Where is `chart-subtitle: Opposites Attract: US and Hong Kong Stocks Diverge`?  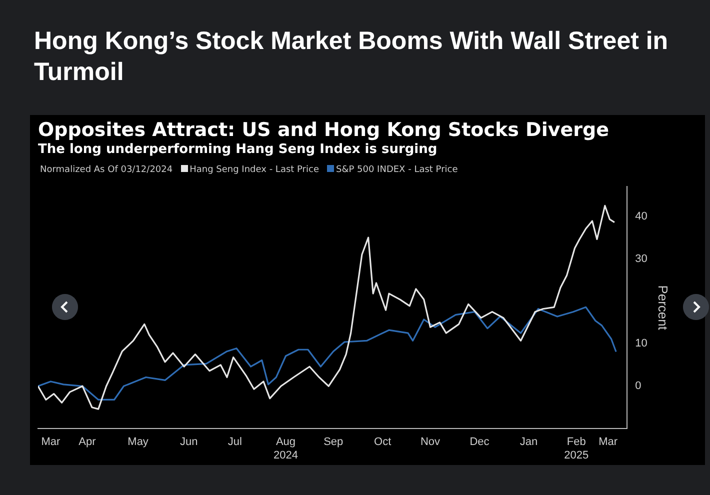 chart-subtitle: Opposites Attract: US and Hong Kong Stocks Diverge is located at coordinates (323, 130).